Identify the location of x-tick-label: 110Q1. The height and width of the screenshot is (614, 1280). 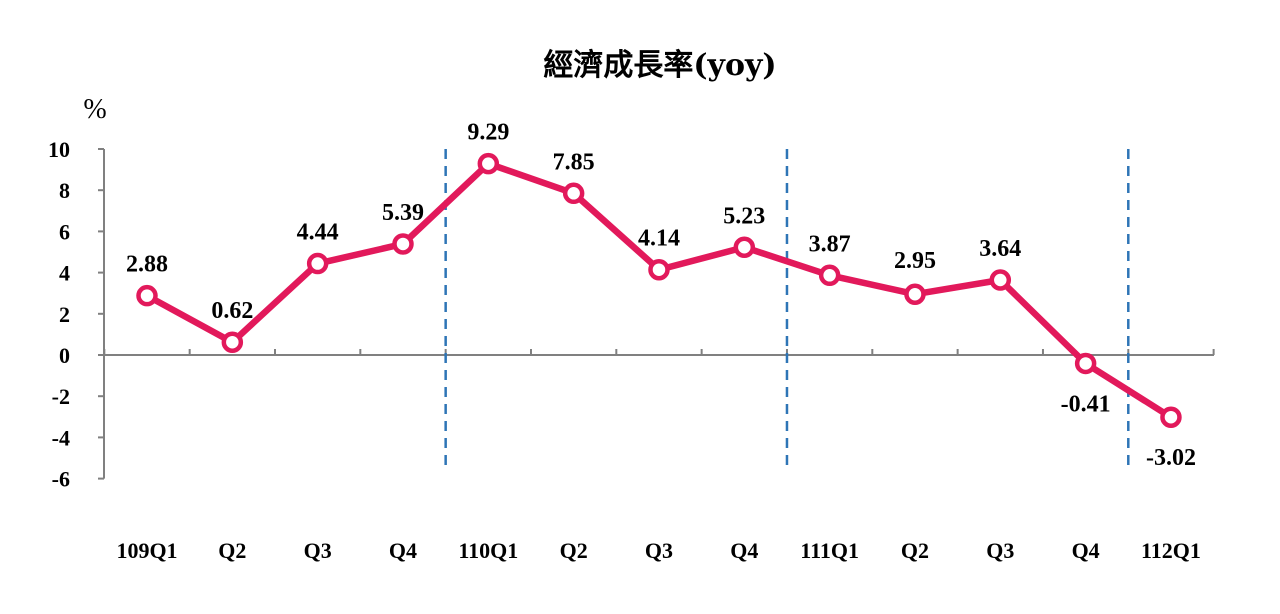
(488, 550).